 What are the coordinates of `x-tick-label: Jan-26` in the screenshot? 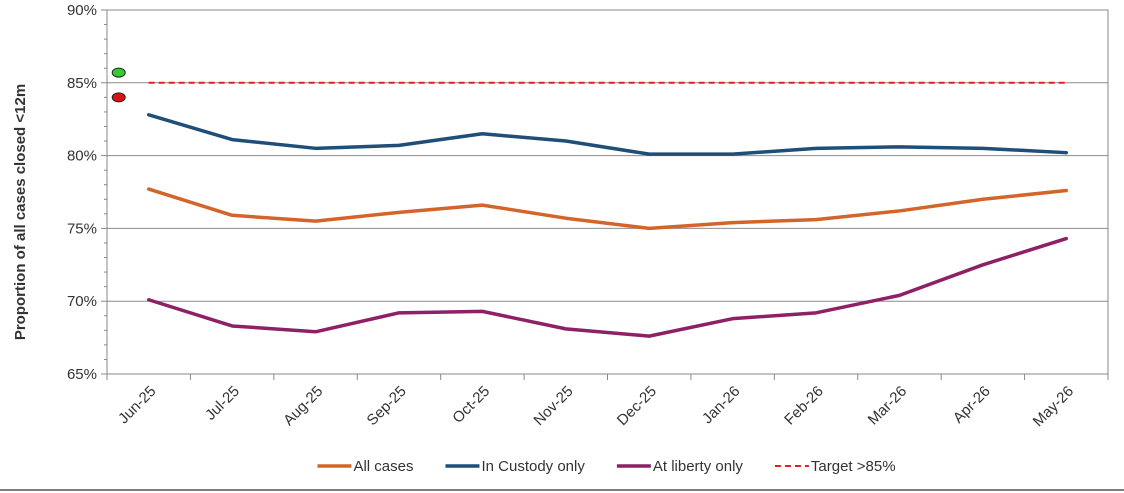 It's located at (721, 405).